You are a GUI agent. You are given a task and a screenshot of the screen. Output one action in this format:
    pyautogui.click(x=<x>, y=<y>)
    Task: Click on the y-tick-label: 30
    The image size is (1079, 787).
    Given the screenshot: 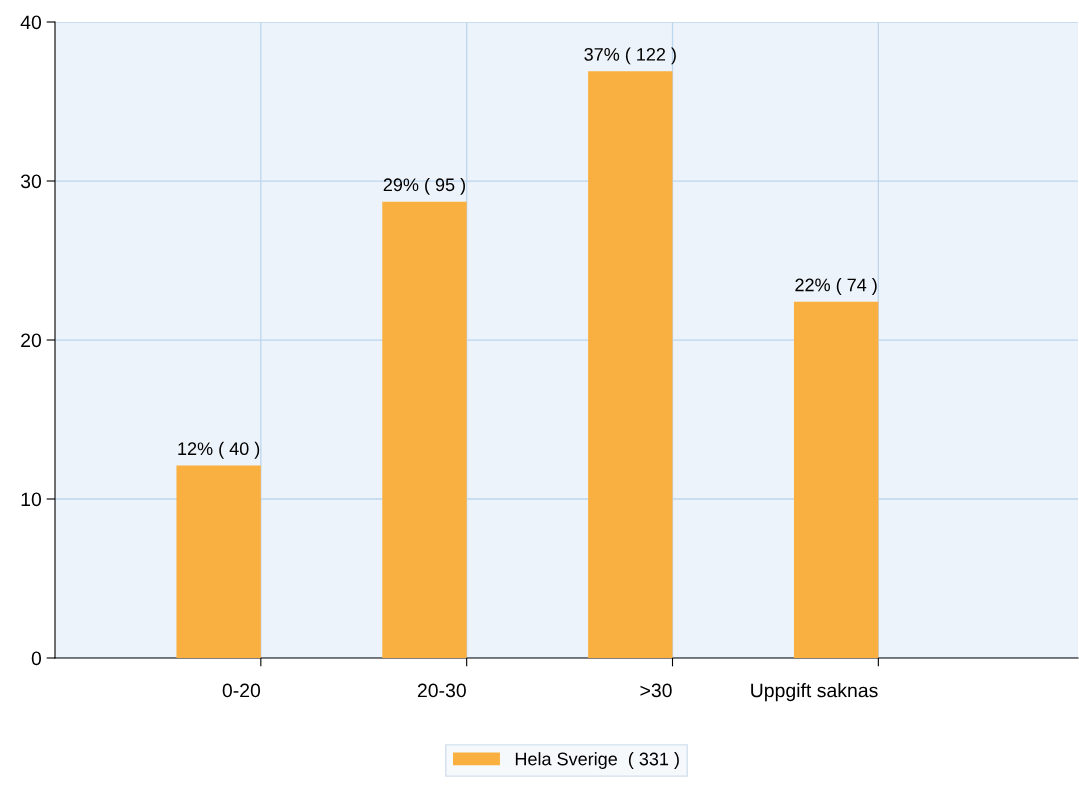 What is the action you would take?
    pyautogui.click(x=31, y=181)
    